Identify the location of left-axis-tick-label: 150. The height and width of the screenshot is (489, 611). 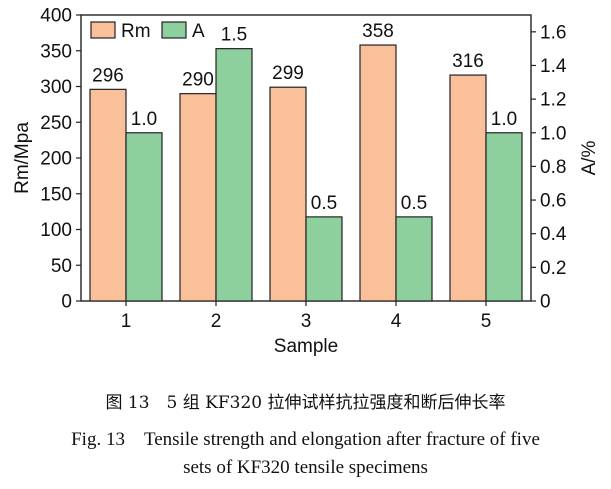
(56, 194).